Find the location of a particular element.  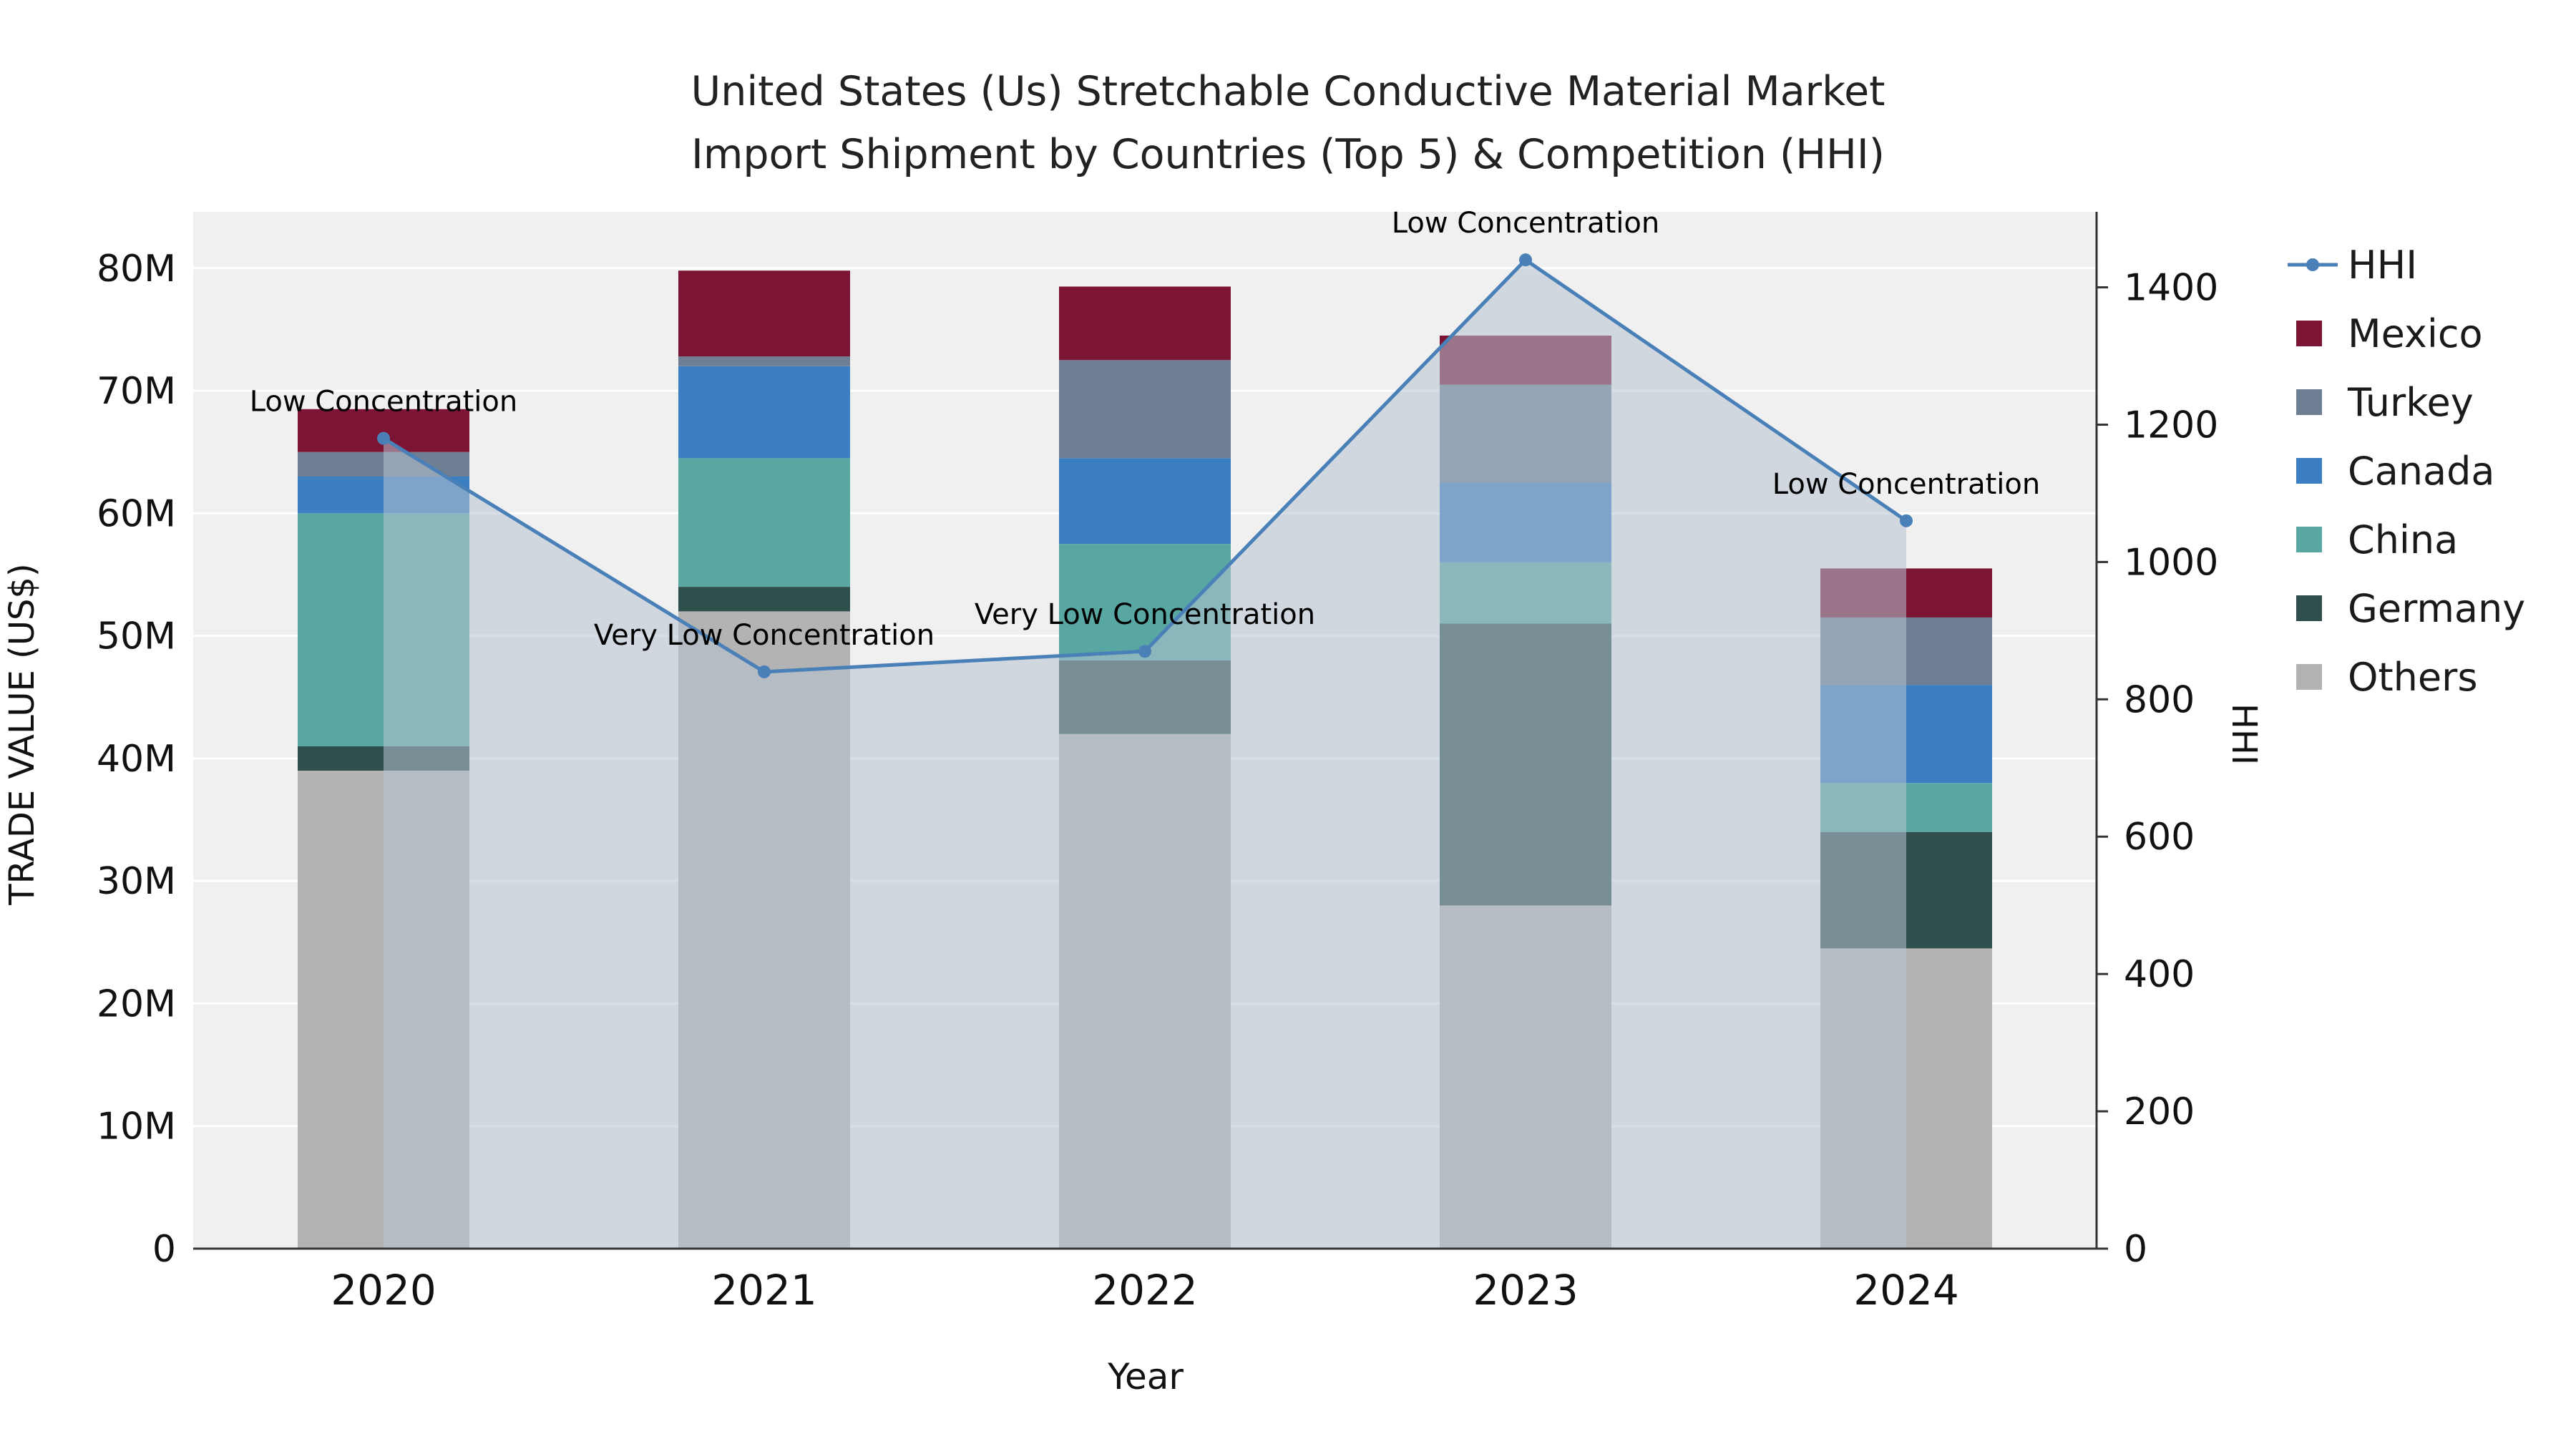

legend-item-hhi: HHI is located at coordinates (2405, 264).